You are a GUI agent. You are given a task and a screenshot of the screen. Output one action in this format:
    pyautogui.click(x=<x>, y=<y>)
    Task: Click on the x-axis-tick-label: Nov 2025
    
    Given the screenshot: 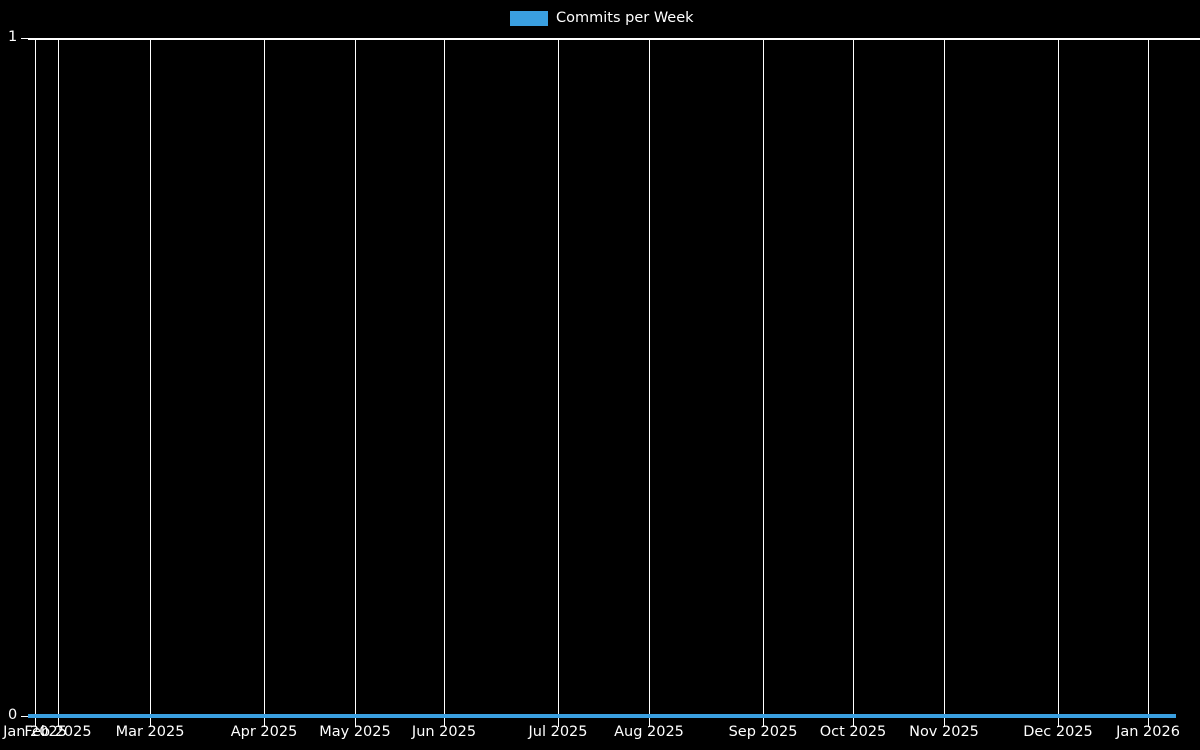 What is the action you would take?
    pyautogui.click(x=944, y=732)
    